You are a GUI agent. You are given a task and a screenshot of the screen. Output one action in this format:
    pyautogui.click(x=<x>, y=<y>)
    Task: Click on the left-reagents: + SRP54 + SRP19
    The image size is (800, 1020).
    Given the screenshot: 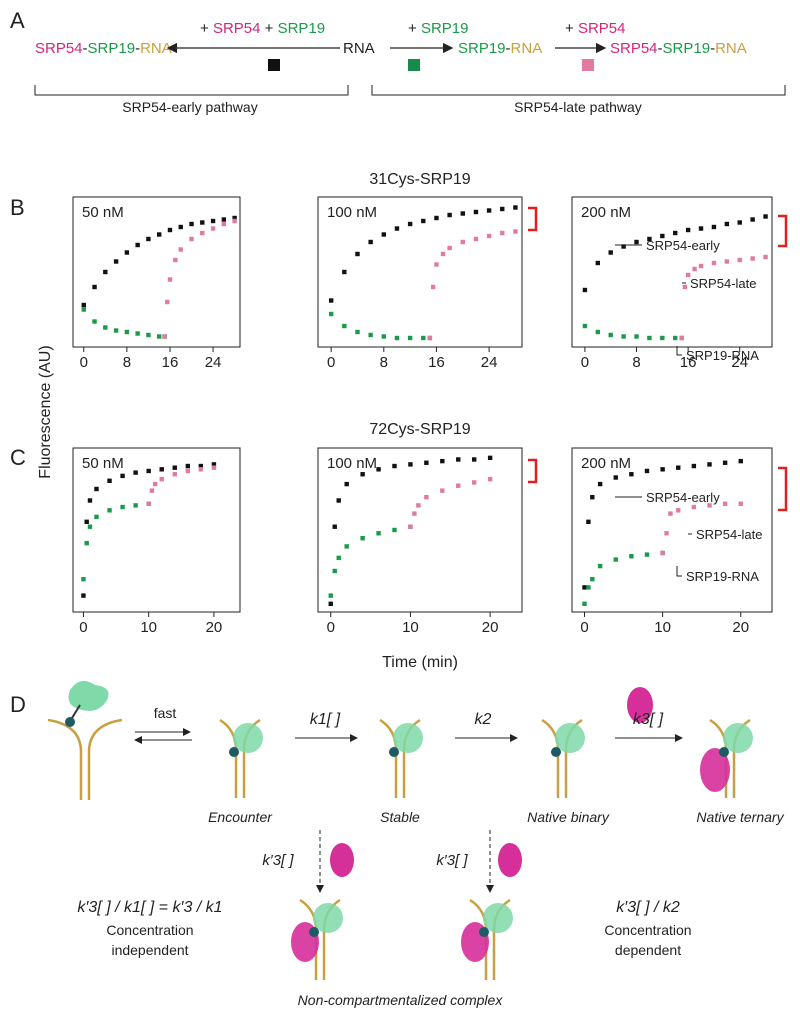 What is the action you would take?
    pyautogui.click(x=262, y=28)
    